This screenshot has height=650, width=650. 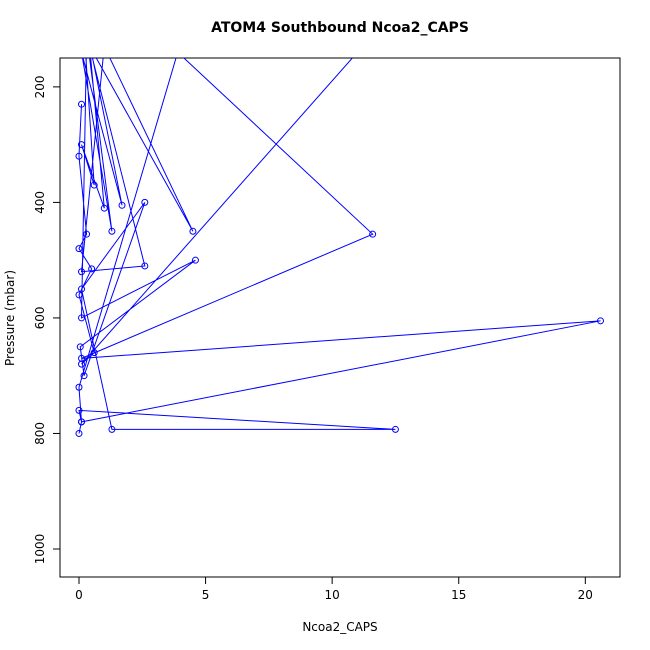 I want to click on x-tick-label: 10, so click(x=332, y=595).